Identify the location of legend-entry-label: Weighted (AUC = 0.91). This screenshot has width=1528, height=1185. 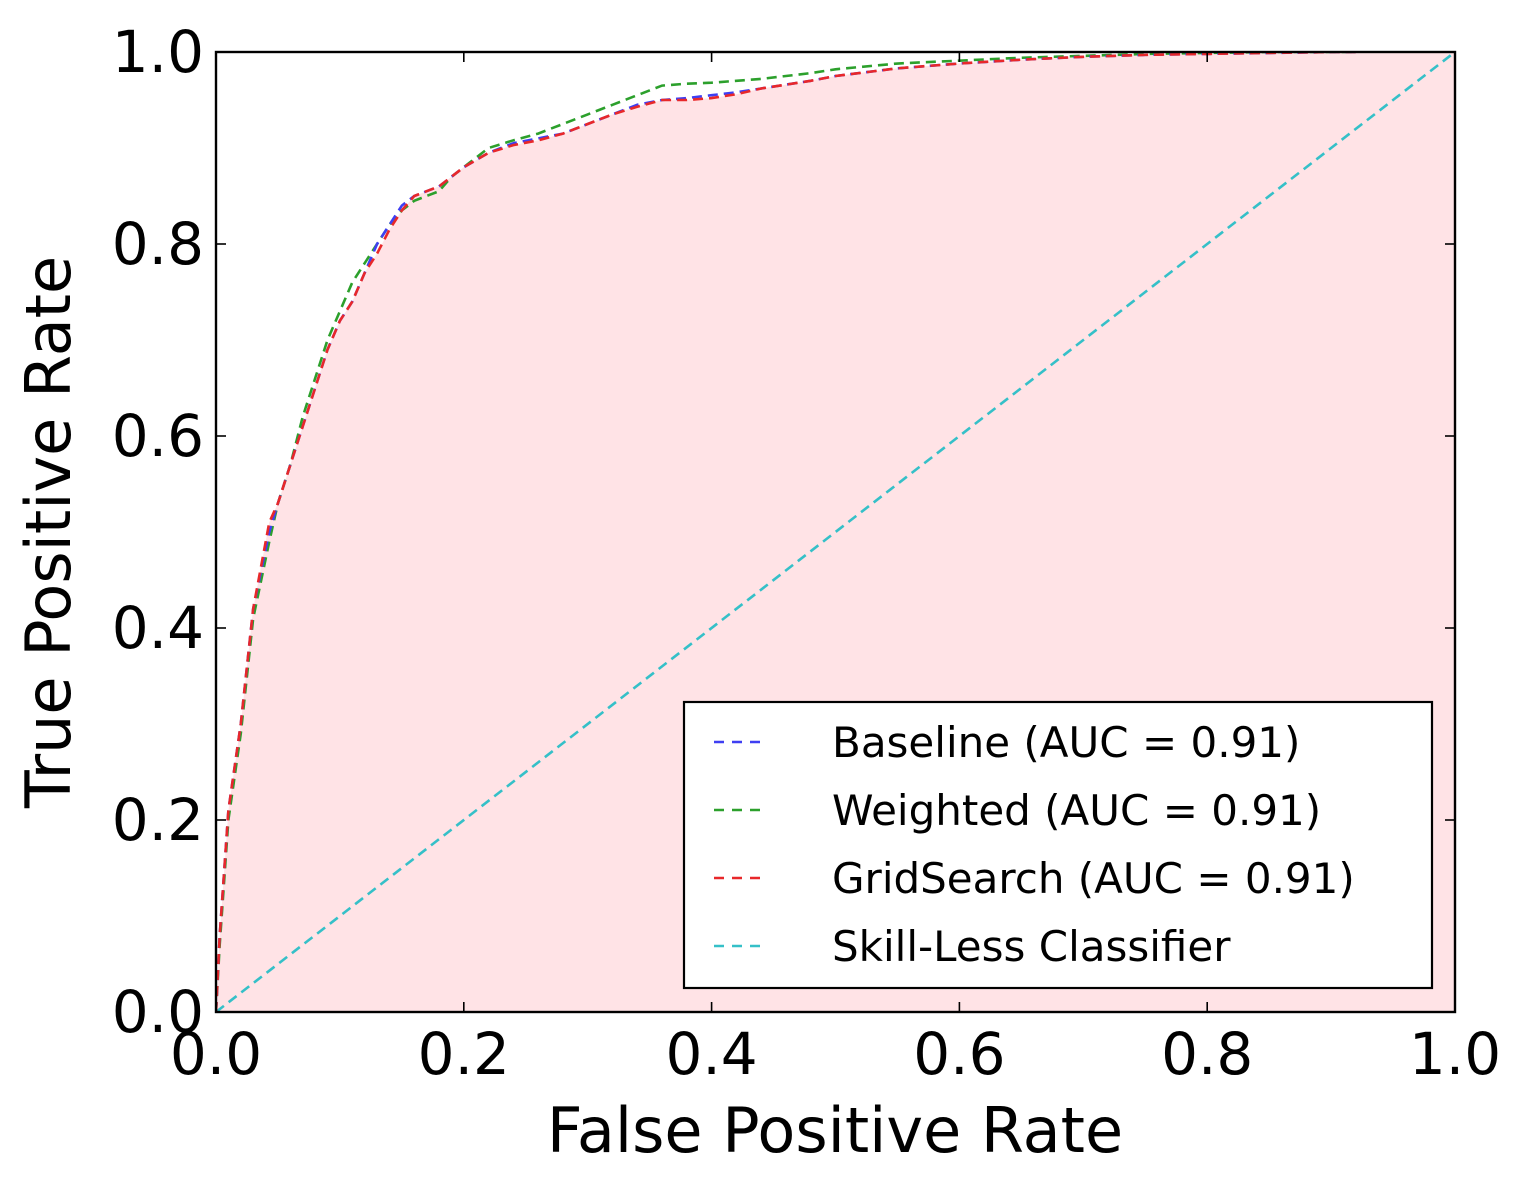
(1076, 810).